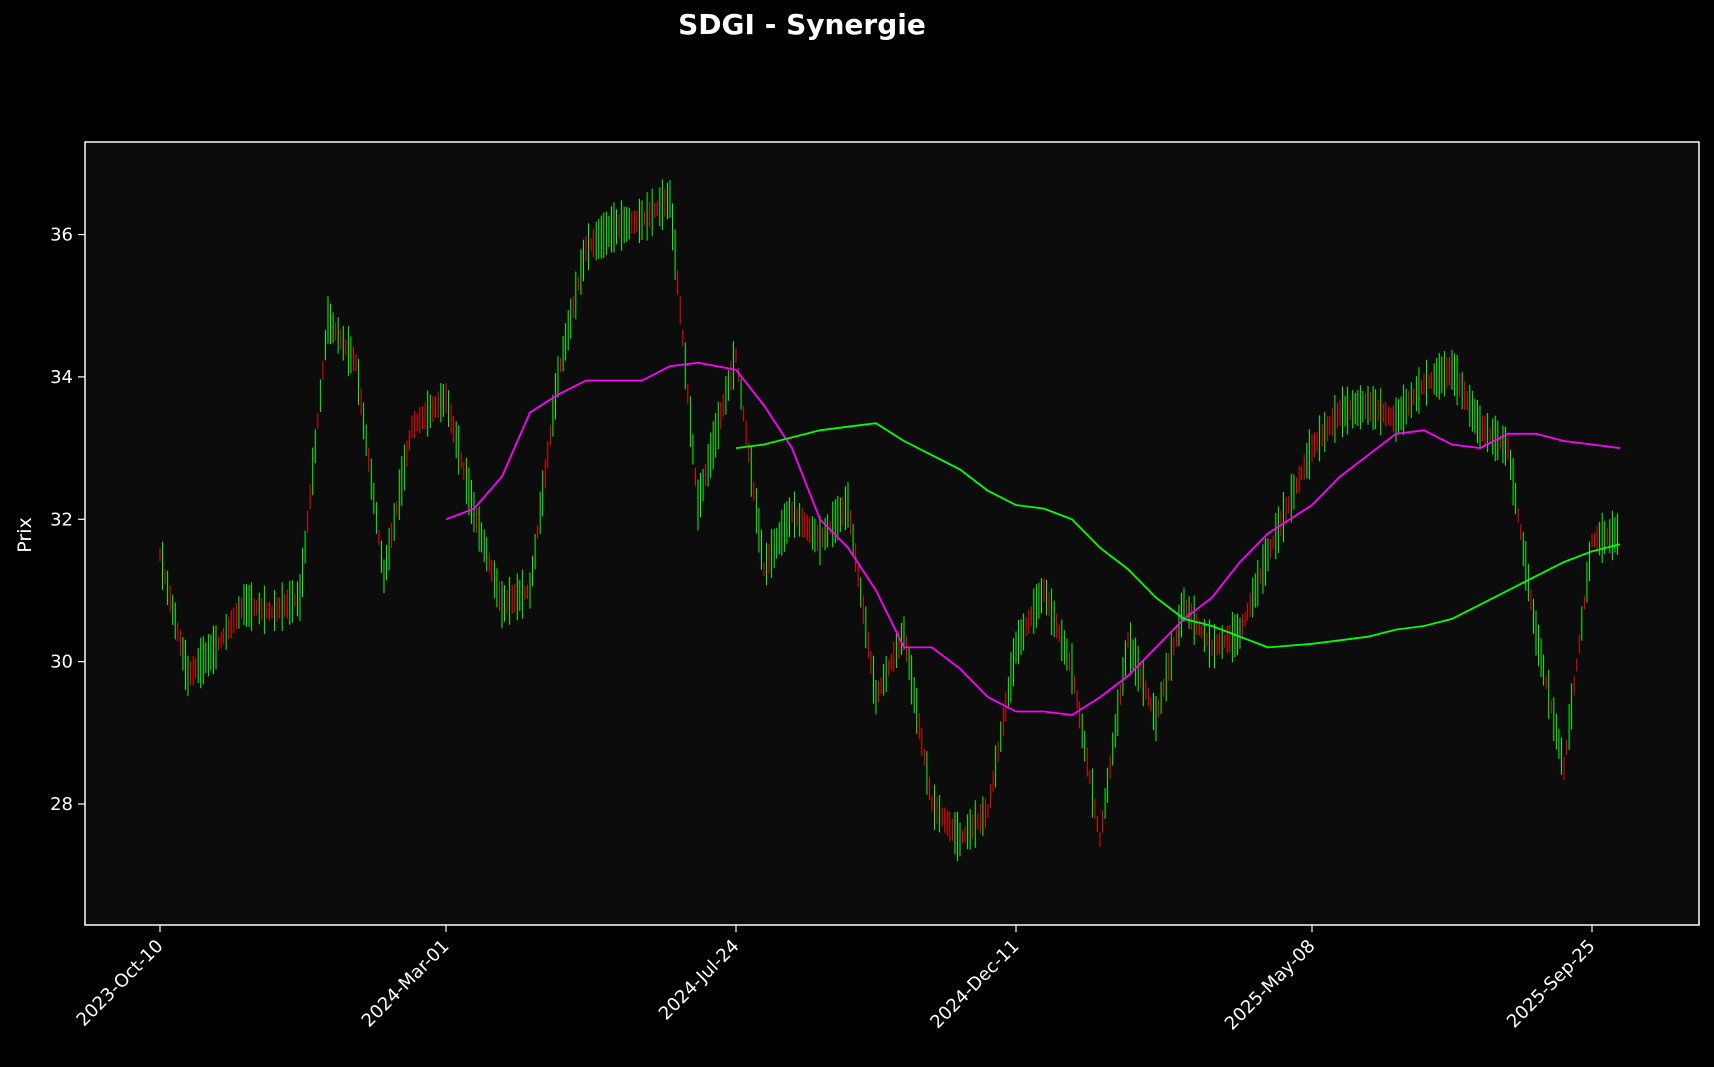 The width and height of the screenshot is (1714, 1067). What do you see at coordinates (61, 377) in the screenshot?
I see `y-tick-label: 34` at bounding box center [61, 377].